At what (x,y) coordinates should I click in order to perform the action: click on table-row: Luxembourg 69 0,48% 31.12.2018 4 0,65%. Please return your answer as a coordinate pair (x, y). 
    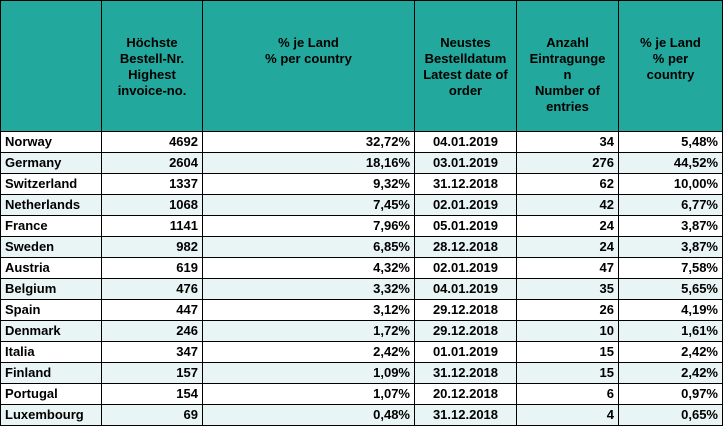
    Looking at the image, I should click on (361, 415).